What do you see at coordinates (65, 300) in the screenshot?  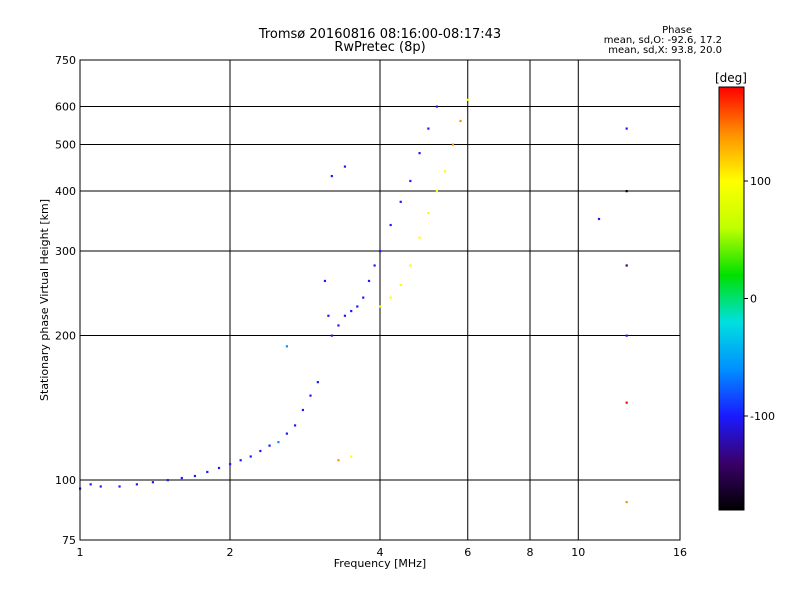 I see `y-axis-ticks: 75 100 200 300 400 500 600 750` at bounding box center [65, 300].